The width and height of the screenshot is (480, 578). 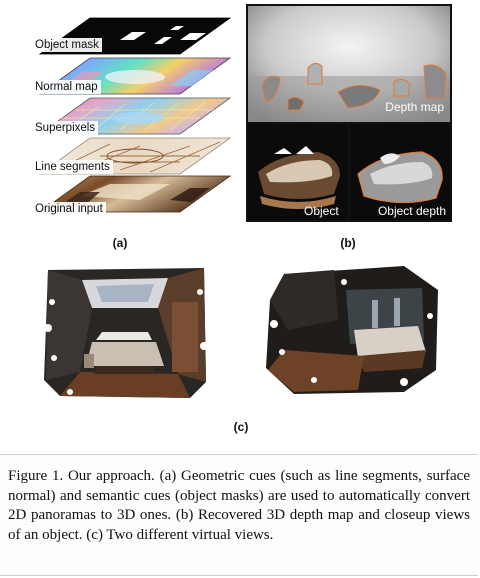 I want to click on subcaption-c: (c), so click(x=241, y=427).